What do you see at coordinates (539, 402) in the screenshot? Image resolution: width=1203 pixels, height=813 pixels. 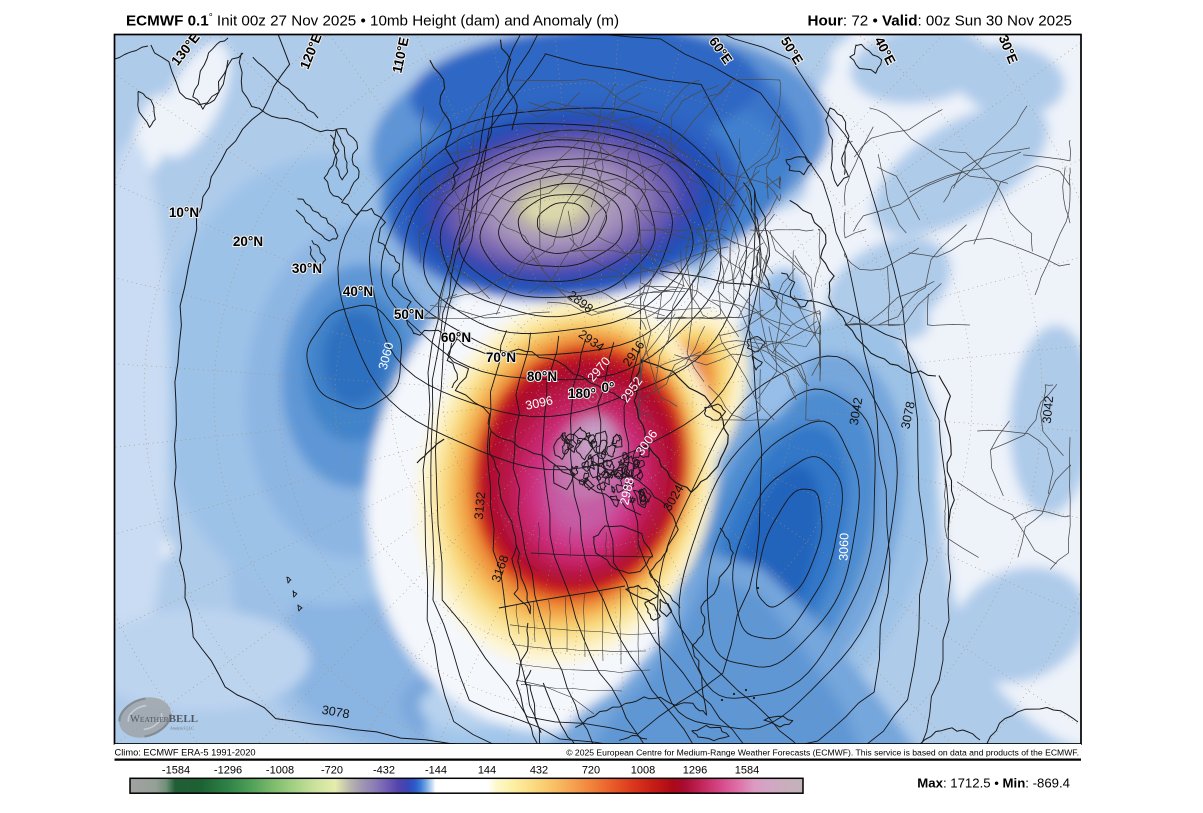 I see `svg-text: 3096` at bounding box center [539, 402].